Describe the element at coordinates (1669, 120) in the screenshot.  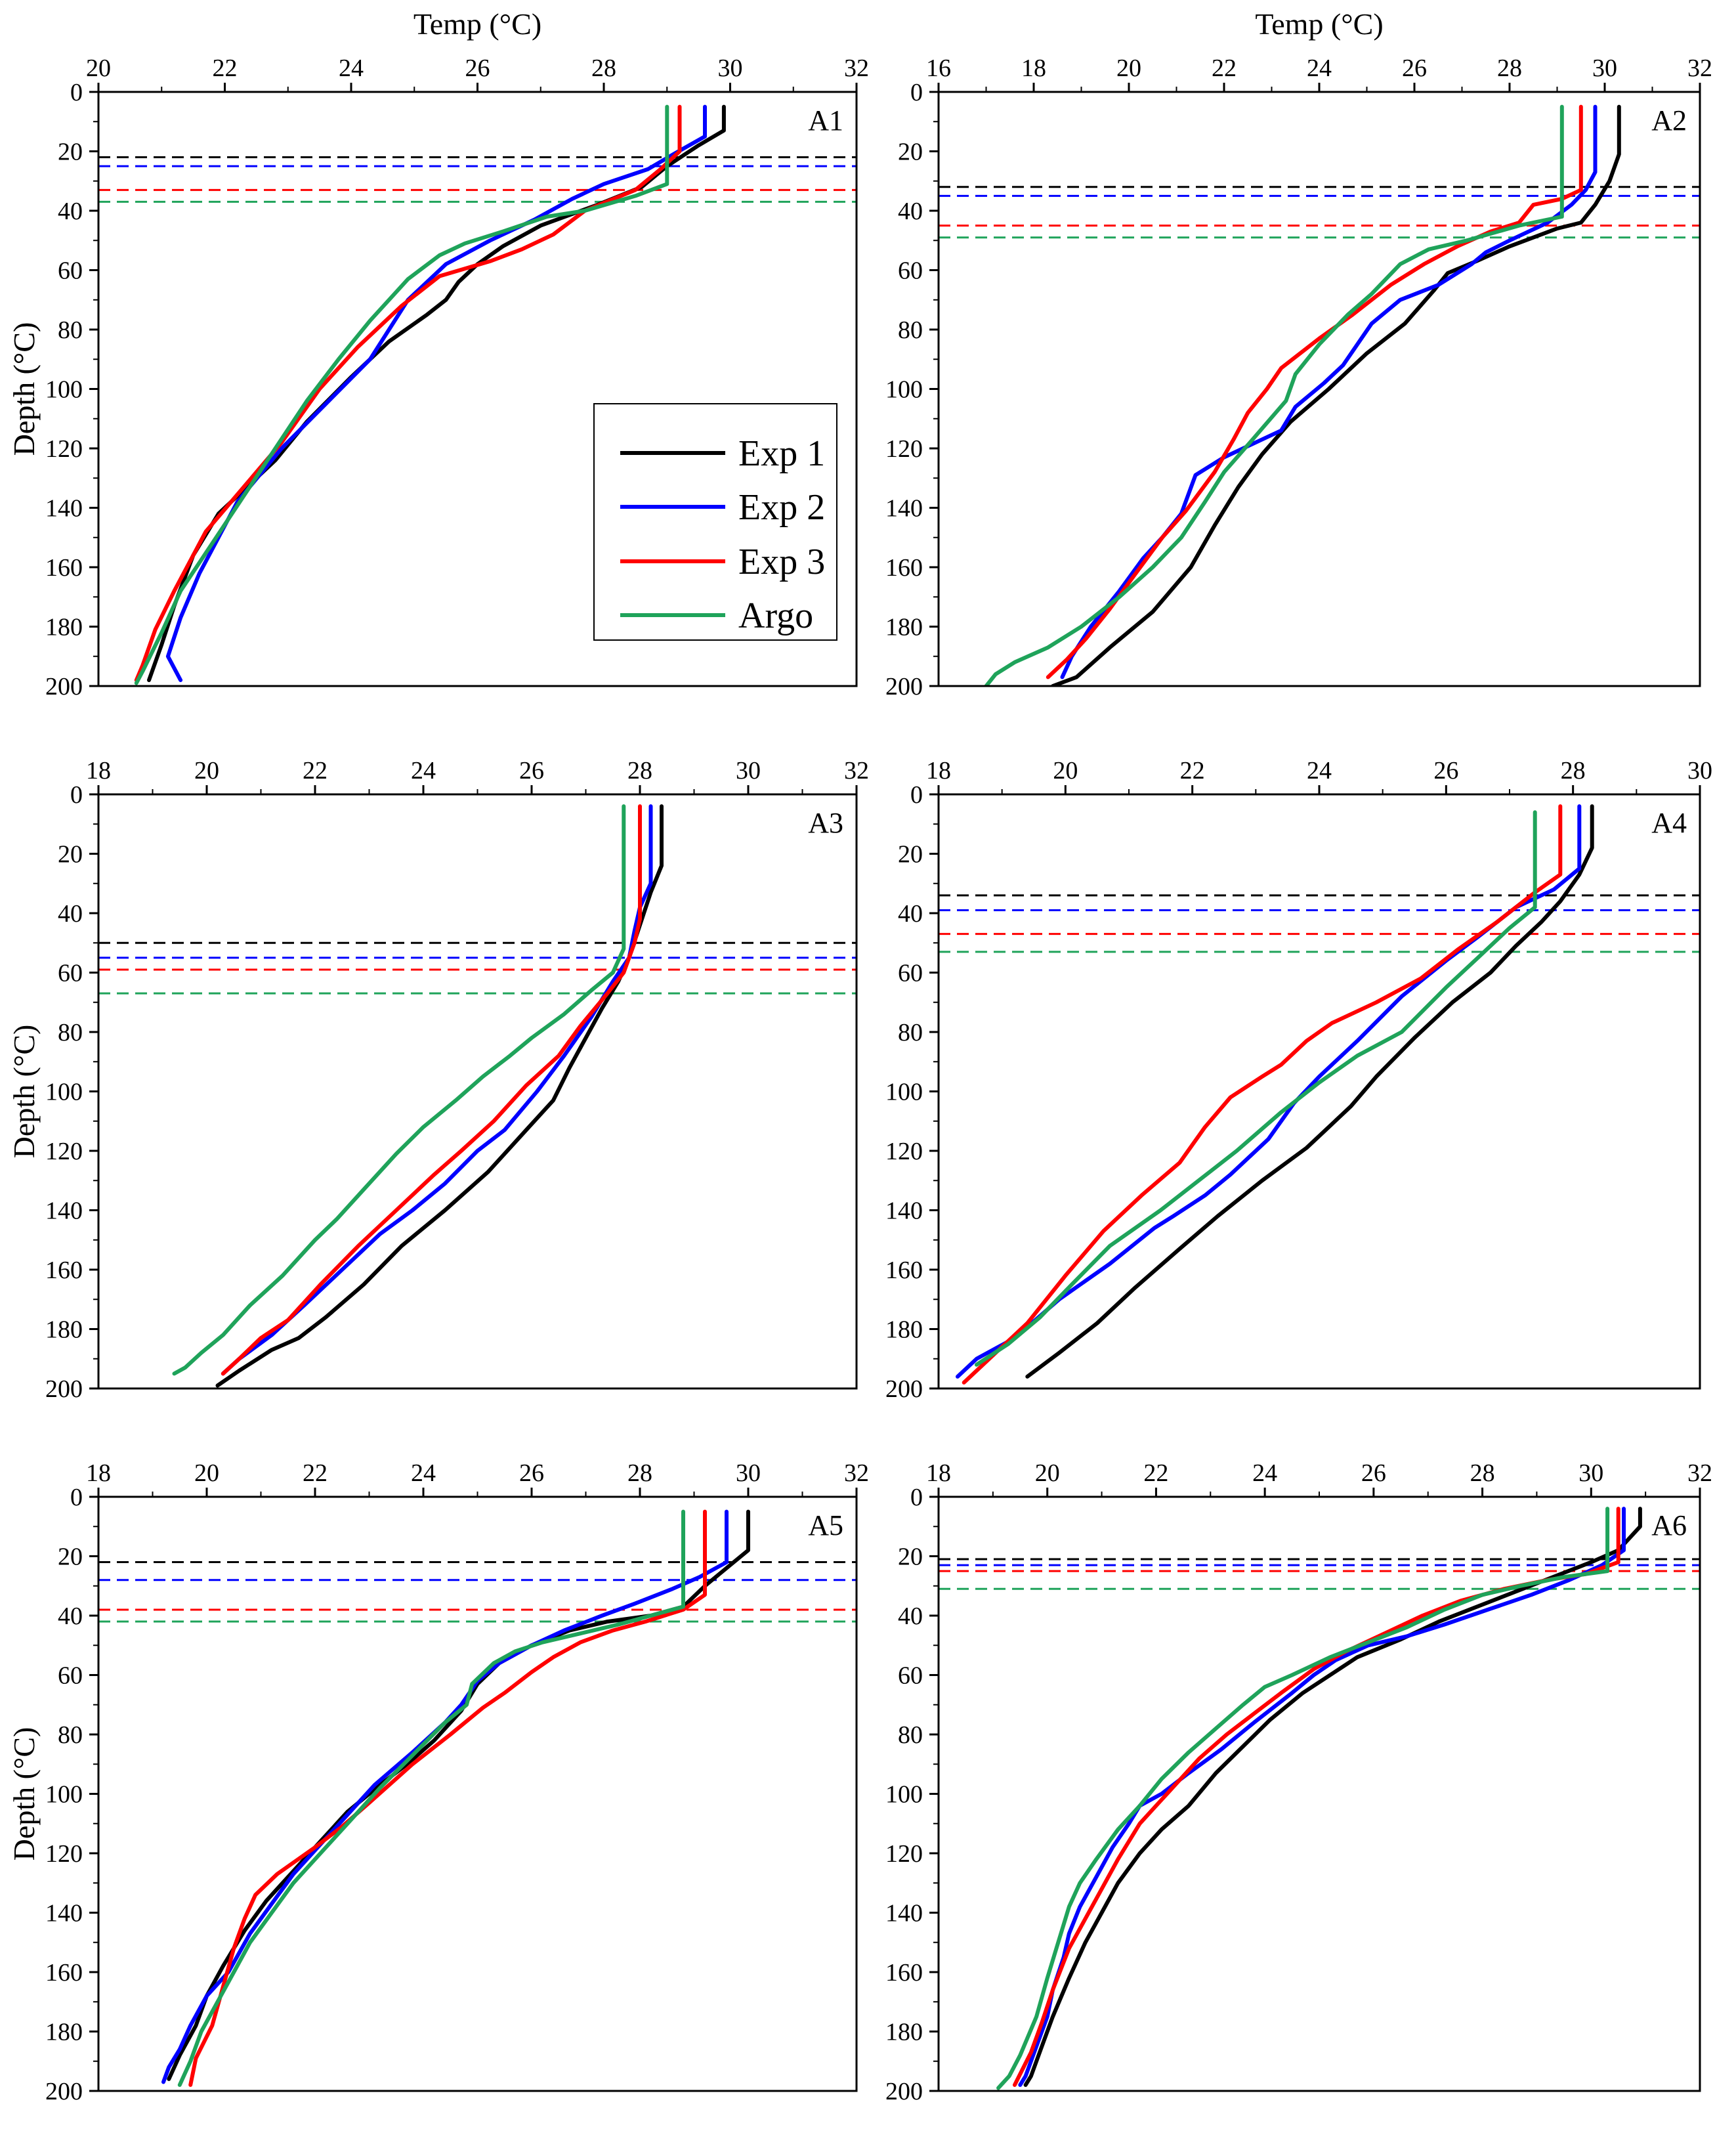
I see `panel-label-a2: A2` at that location.